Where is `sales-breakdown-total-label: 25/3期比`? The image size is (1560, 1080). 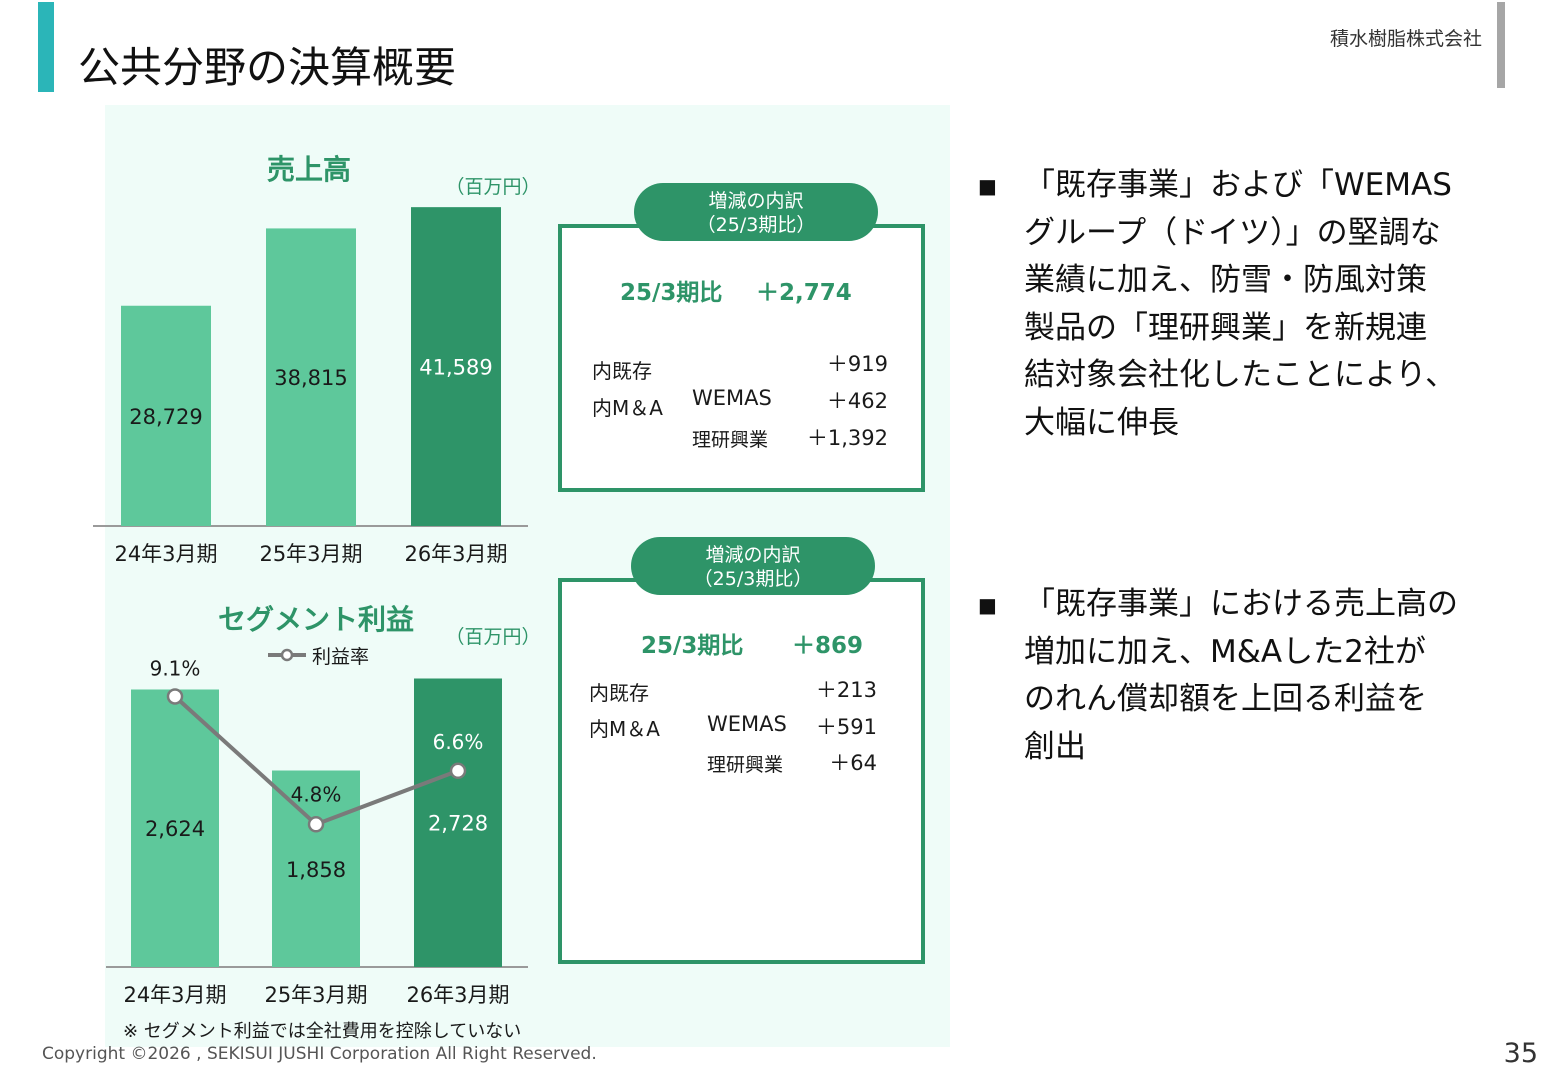
sales-breakdown-total-label: 25/3期比 is located at coordinates (671, 293).